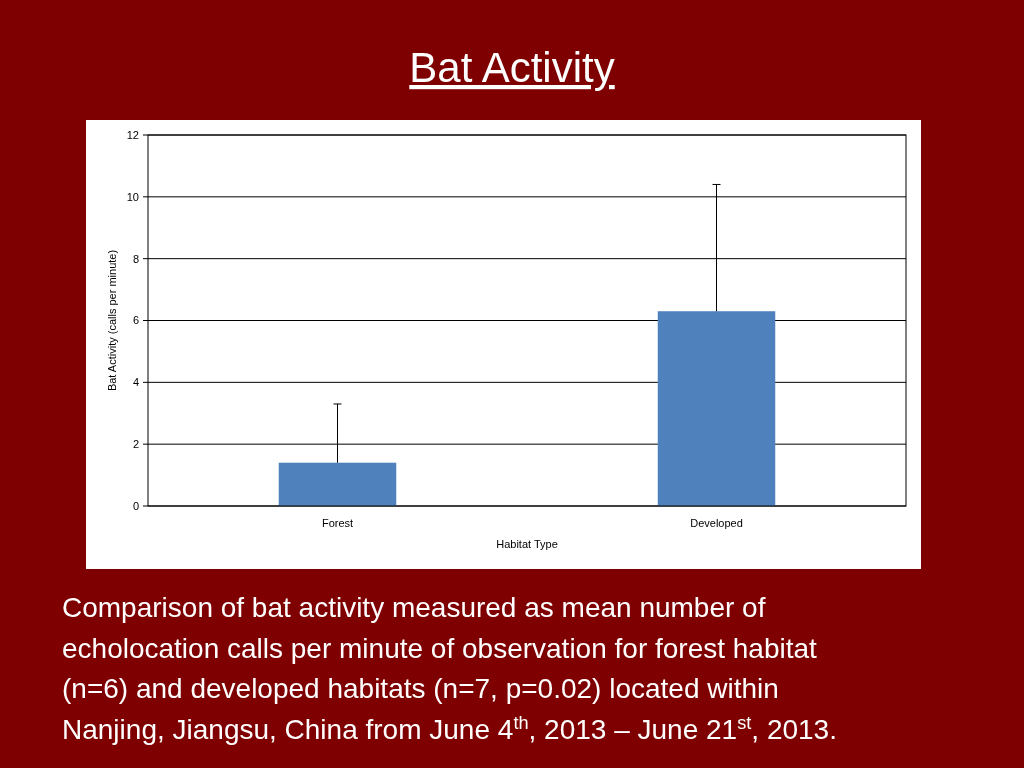  Describe the element at coordinates (135, 444) in the screenshot. I see `y-tick-label: 2` at that location.